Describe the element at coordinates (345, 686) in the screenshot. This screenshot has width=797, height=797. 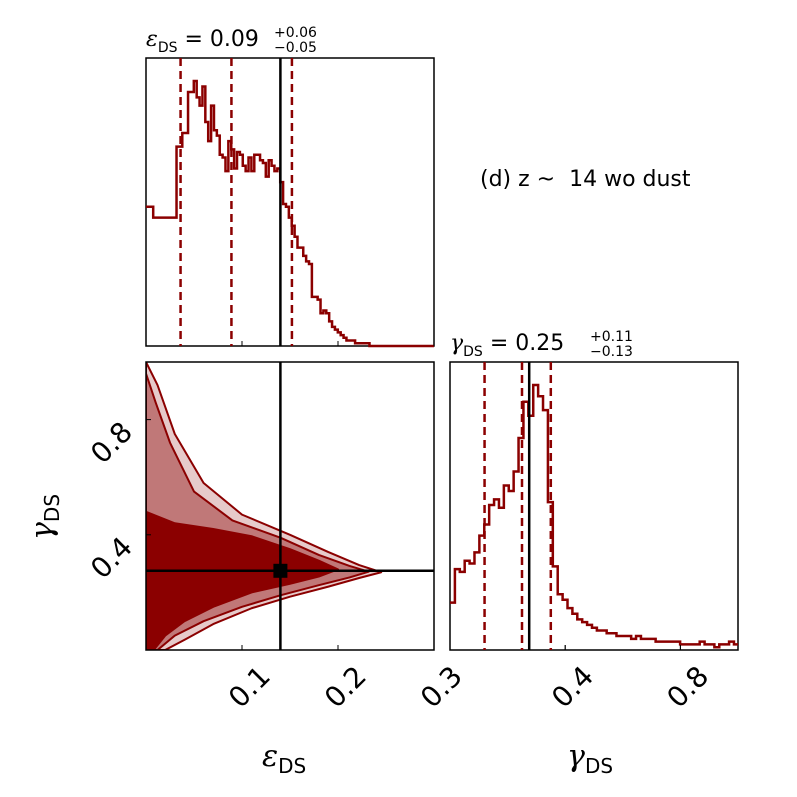
I see `epsilon-x-tick-label-2: 0.2` at that location.